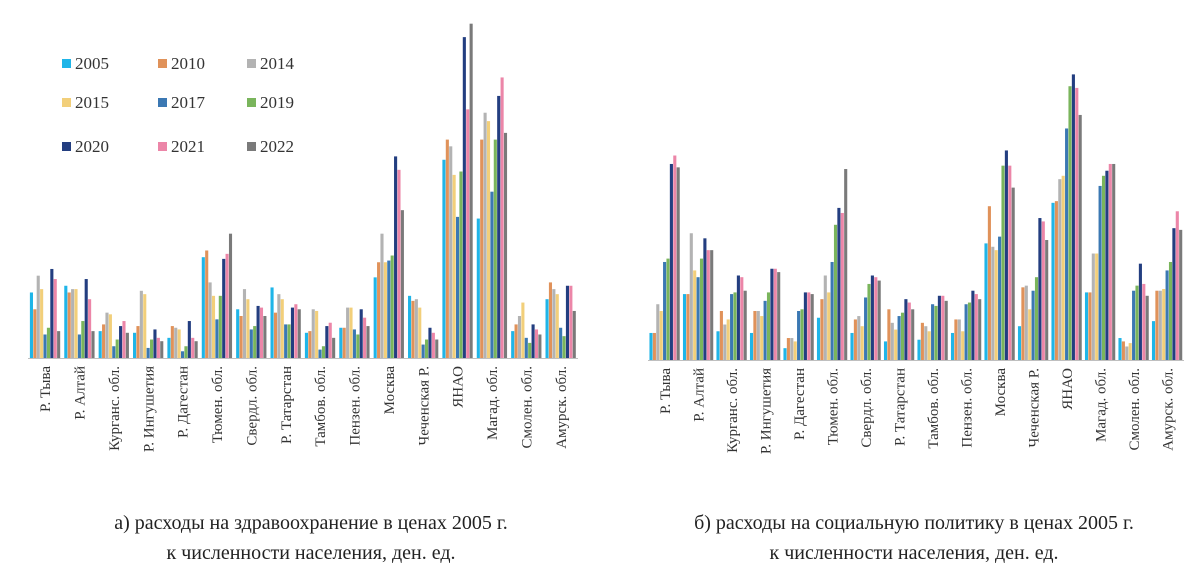 The width and height of the screenshot is (1200, 588). Describe the element at coordinates (92, 63) in the screenshot. I see `legend-label: 2005` at that location.